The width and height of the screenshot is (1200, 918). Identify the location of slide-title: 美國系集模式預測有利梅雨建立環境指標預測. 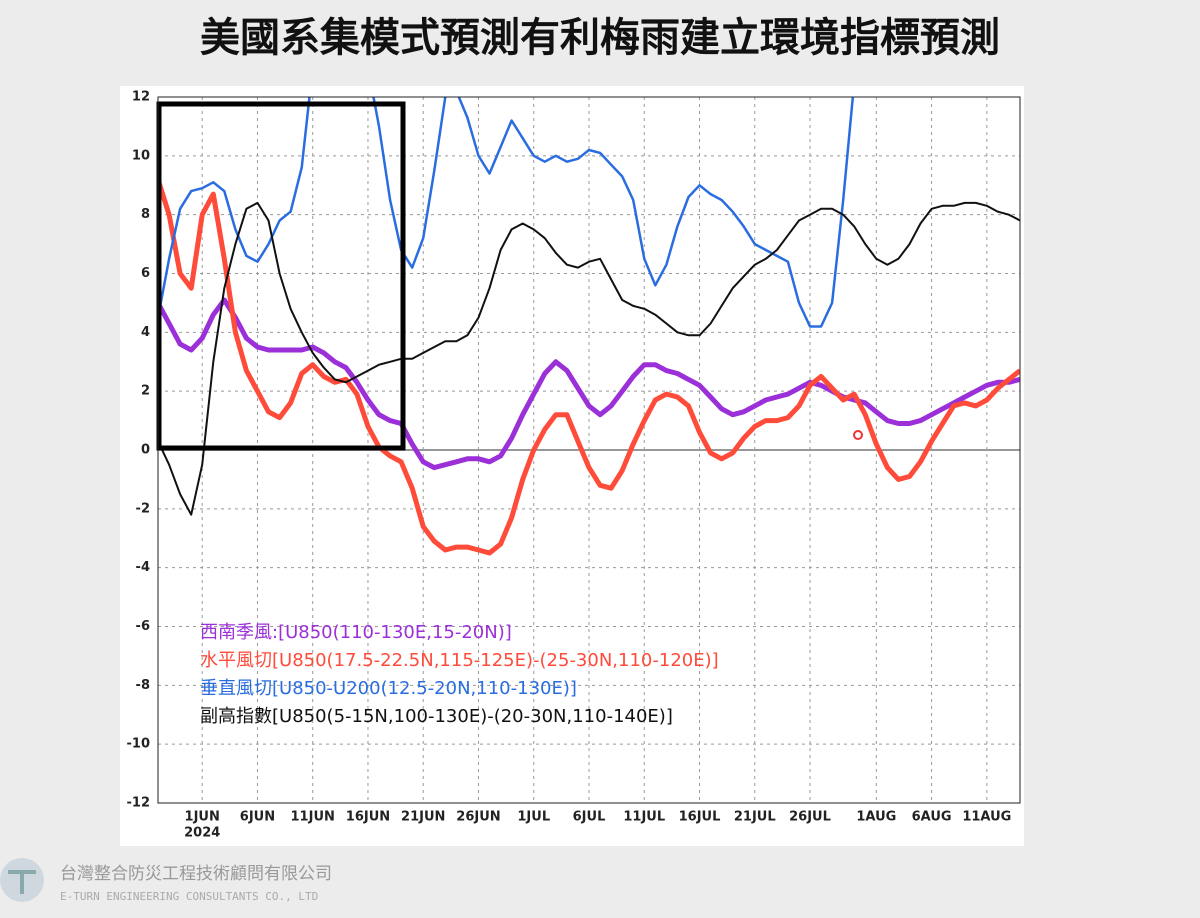
(600, 38).